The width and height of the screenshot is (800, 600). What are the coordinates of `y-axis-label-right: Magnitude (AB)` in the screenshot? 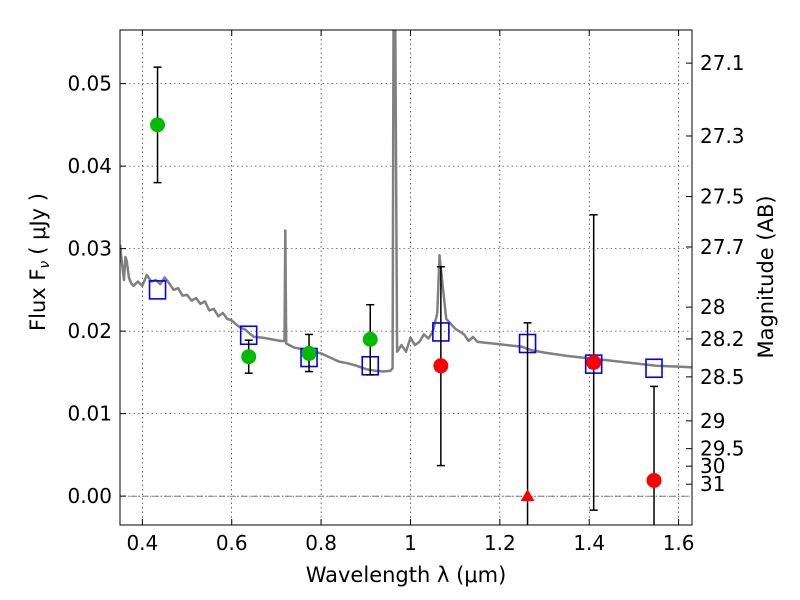 It's located at (766, 276).